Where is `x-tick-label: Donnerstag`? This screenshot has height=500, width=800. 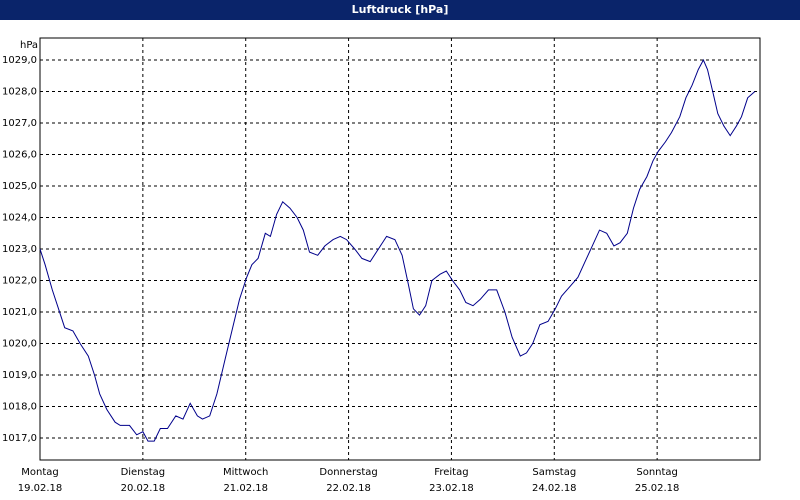 x-tick-label: Donnerstag is located at coordinates (348, 472).